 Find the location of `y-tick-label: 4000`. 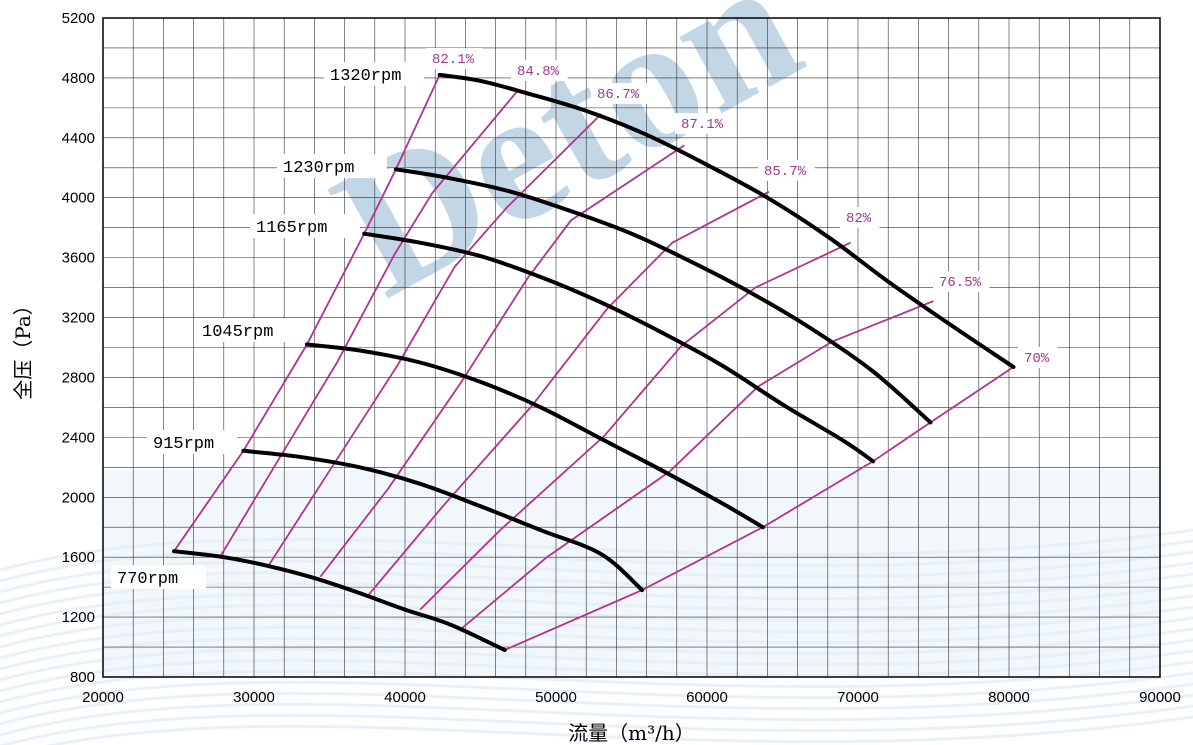

y-tick-label: 4000 is located at coordinates (78, 198).